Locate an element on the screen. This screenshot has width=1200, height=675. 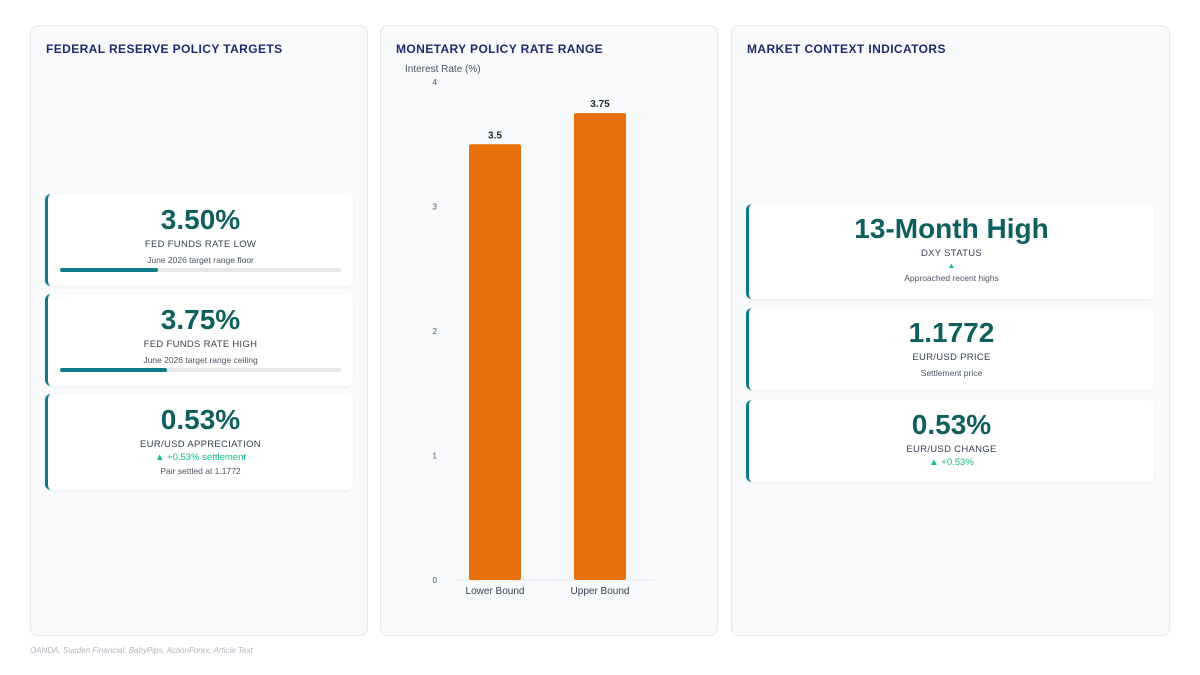
x-category-label: Upper Bound is located at coordinates (600, 591).